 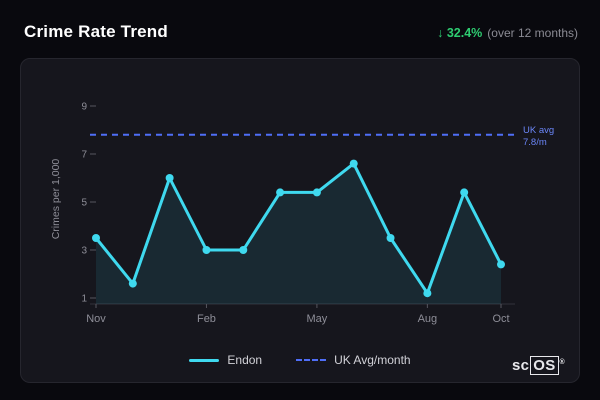 What do you see at coordinates (245, 360) in the screenshot?
I see `legend-label-endon: Endon` at bounding box center [245, 360].